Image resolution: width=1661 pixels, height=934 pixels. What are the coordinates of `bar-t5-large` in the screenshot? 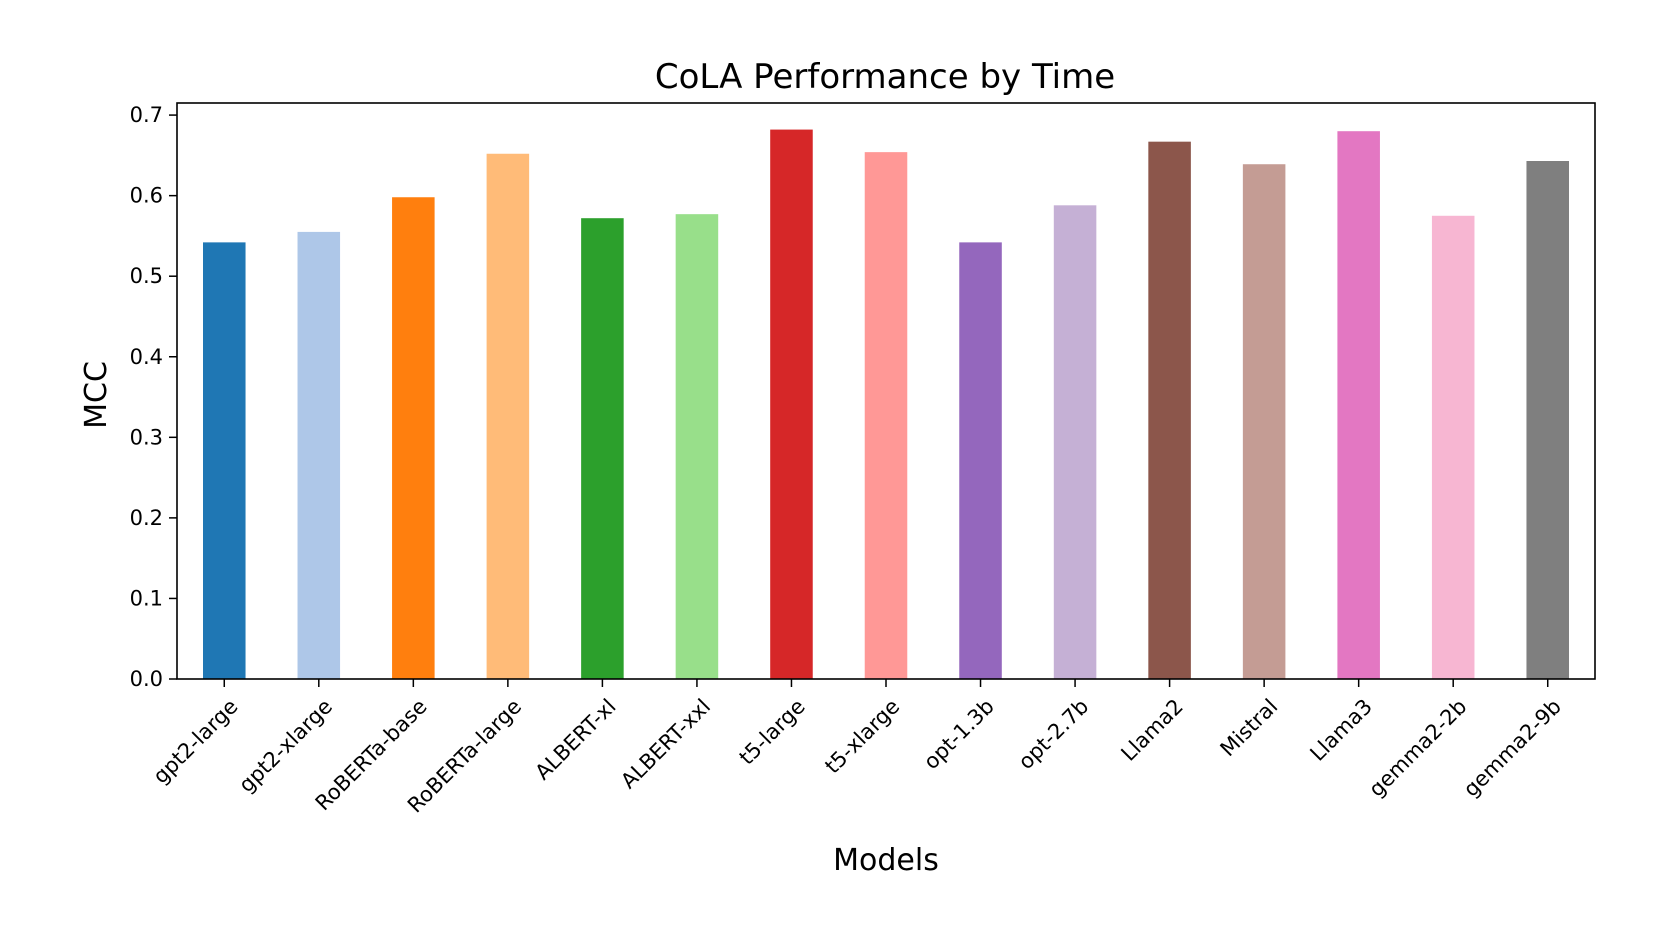 It's located at (791, 404).